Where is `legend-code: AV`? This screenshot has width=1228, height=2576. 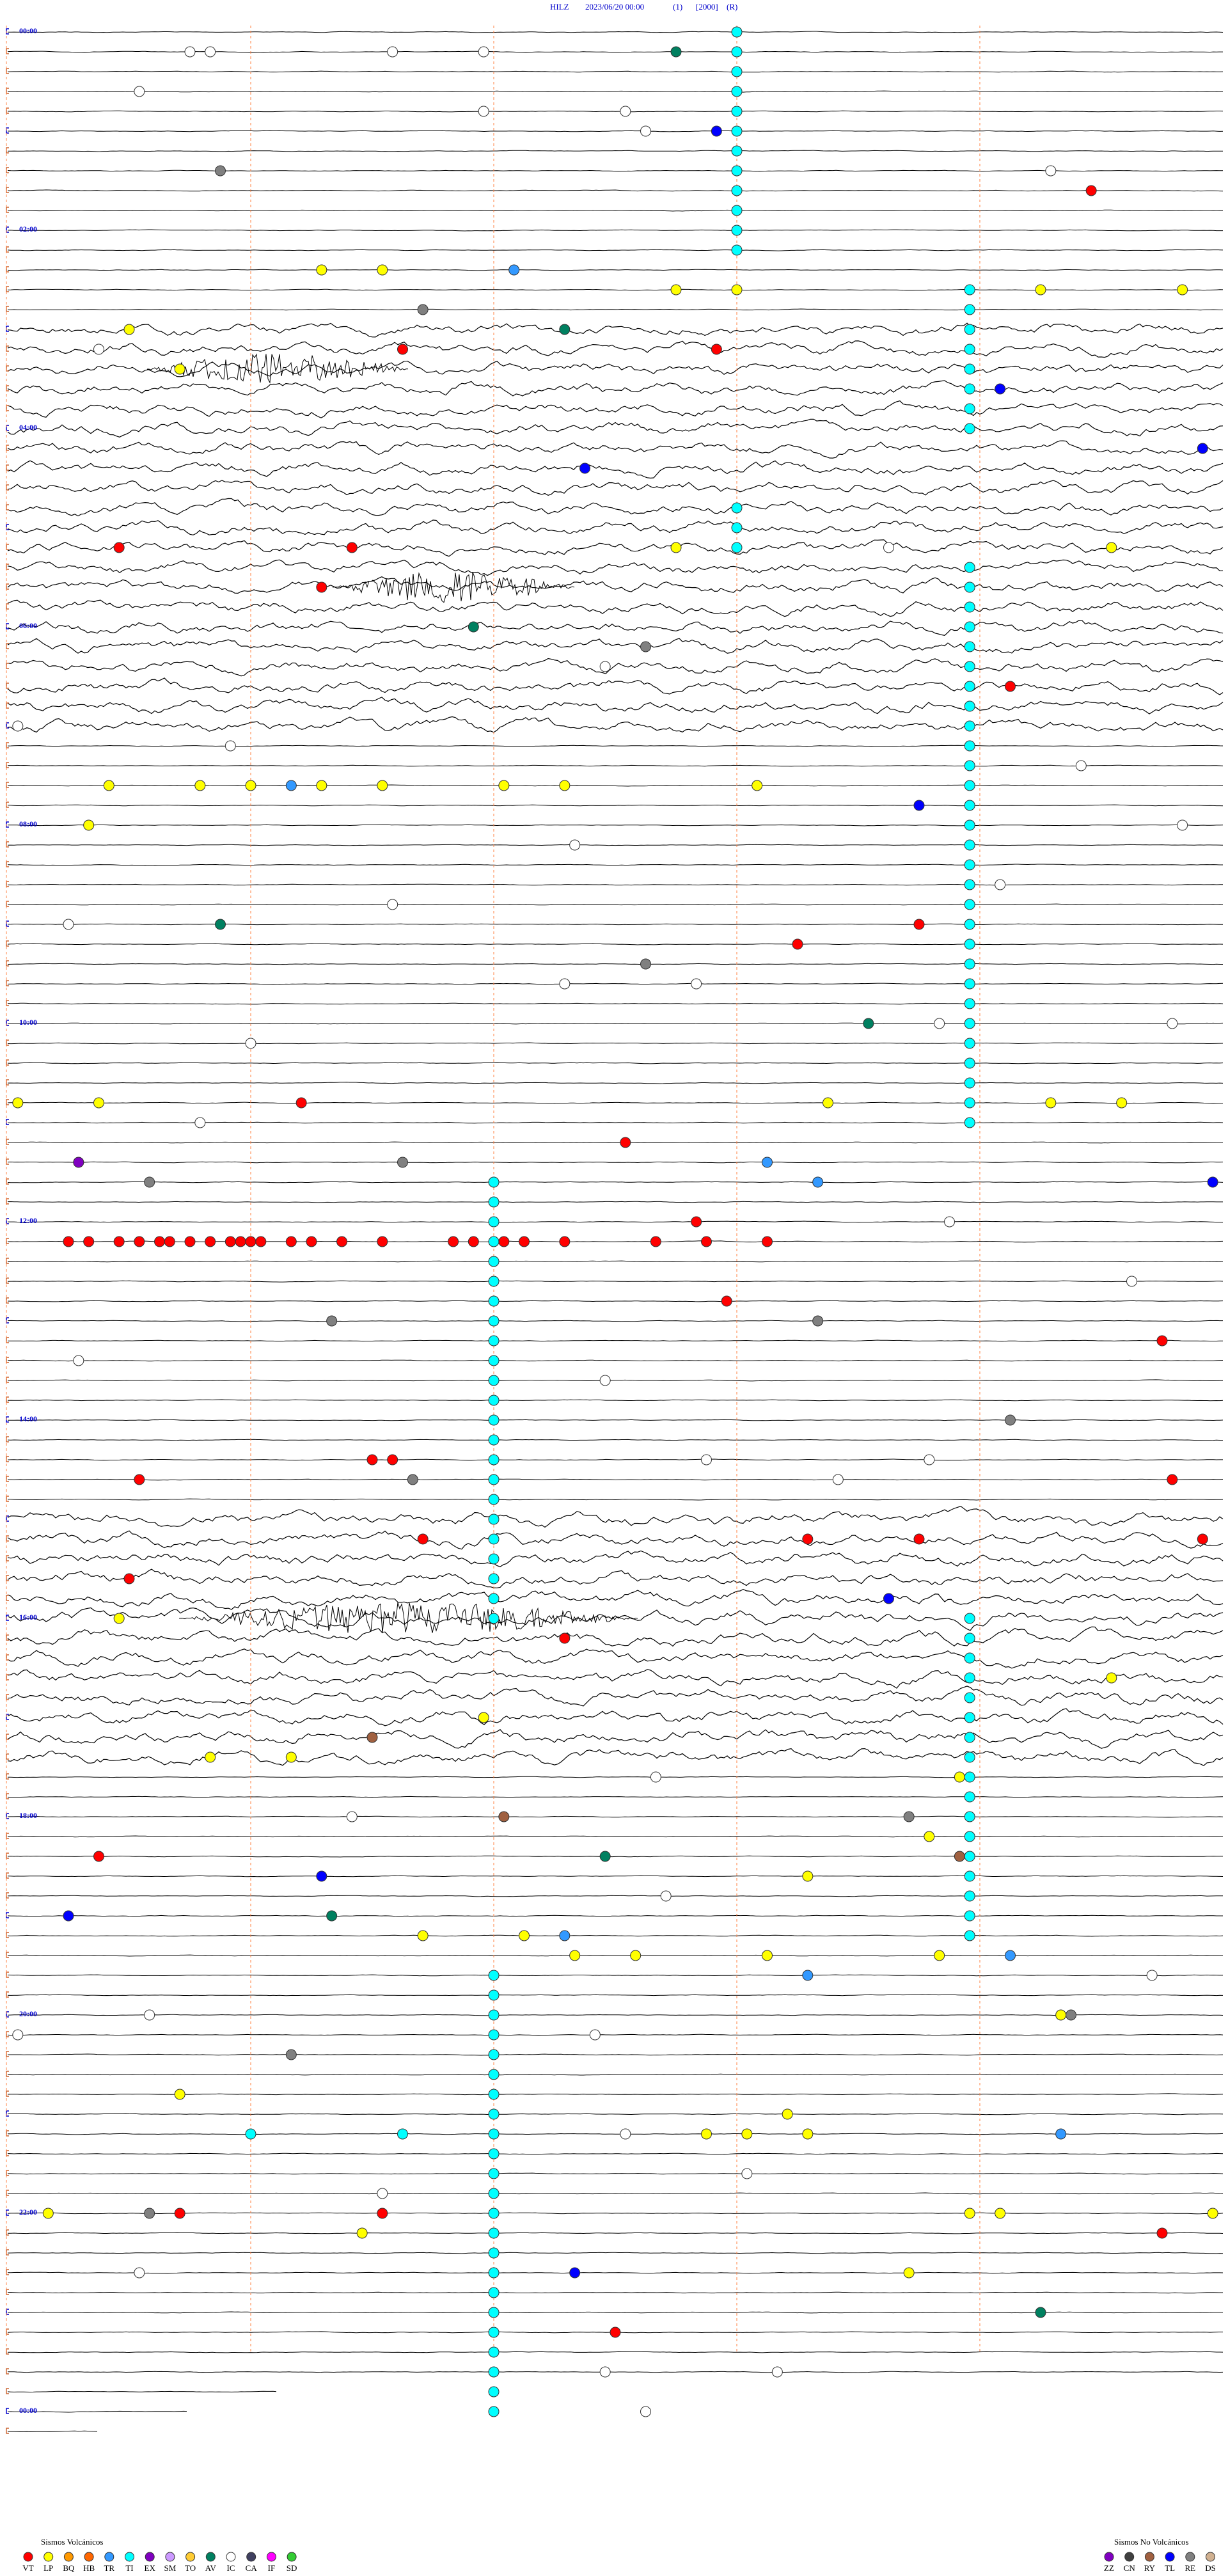
legend-code: AV is located at coordinates (211, 2568).